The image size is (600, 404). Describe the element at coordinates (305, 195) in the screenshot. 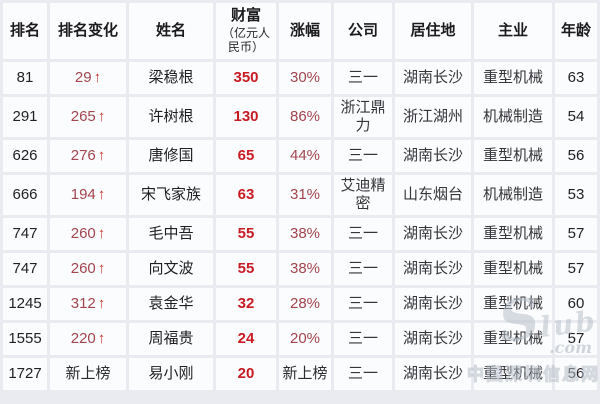

I see `cell-change-pct: 31%` at that location.